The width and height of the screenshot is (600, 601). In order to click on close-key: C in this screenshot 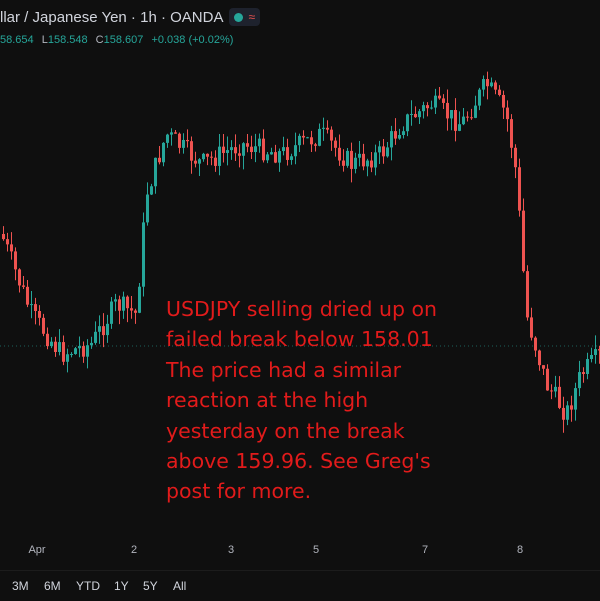, I will do `click(99, 40)`.